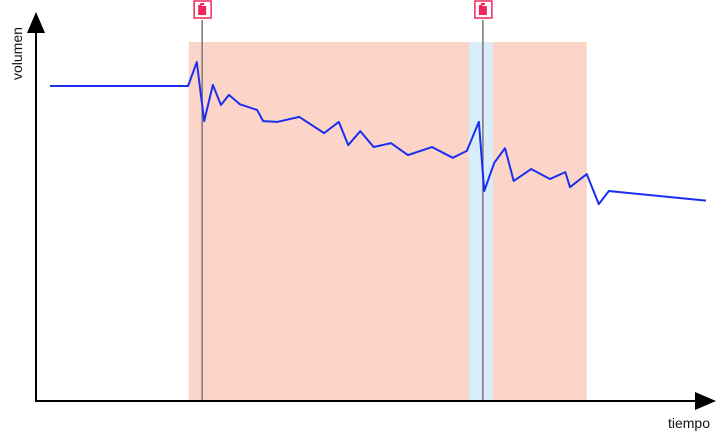 The width and height of the screenshot is (726, 443). Describe the element at coordinates (17, 53) in the screenshot. I see `y-axis-label: volumen` at that location.